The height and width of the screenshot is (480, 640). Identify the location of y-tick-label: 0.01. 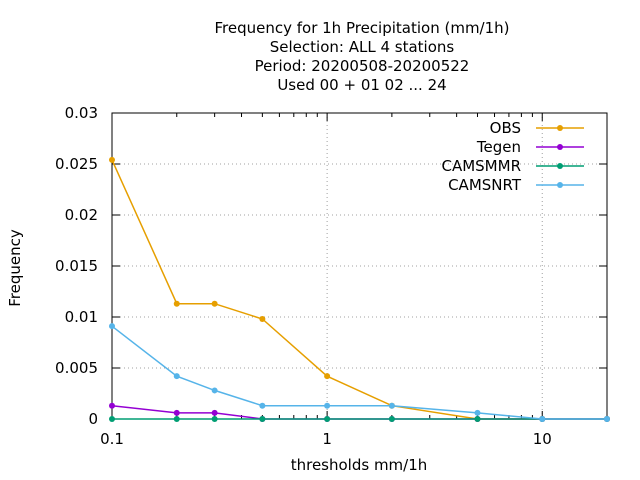
(81, 317).